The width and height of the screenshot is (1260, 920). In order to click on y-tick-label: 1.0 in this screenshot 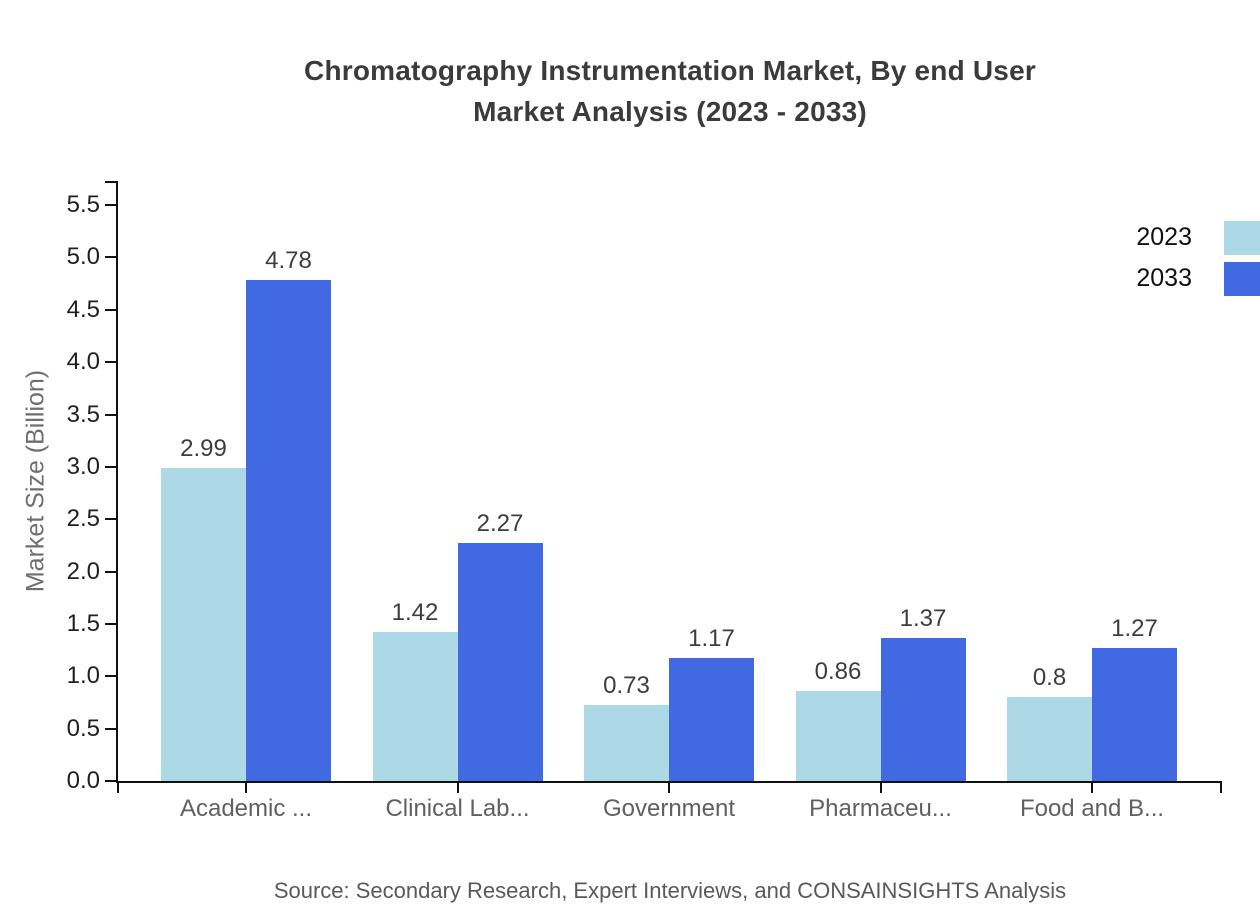, I will do `click(83, 676)`.